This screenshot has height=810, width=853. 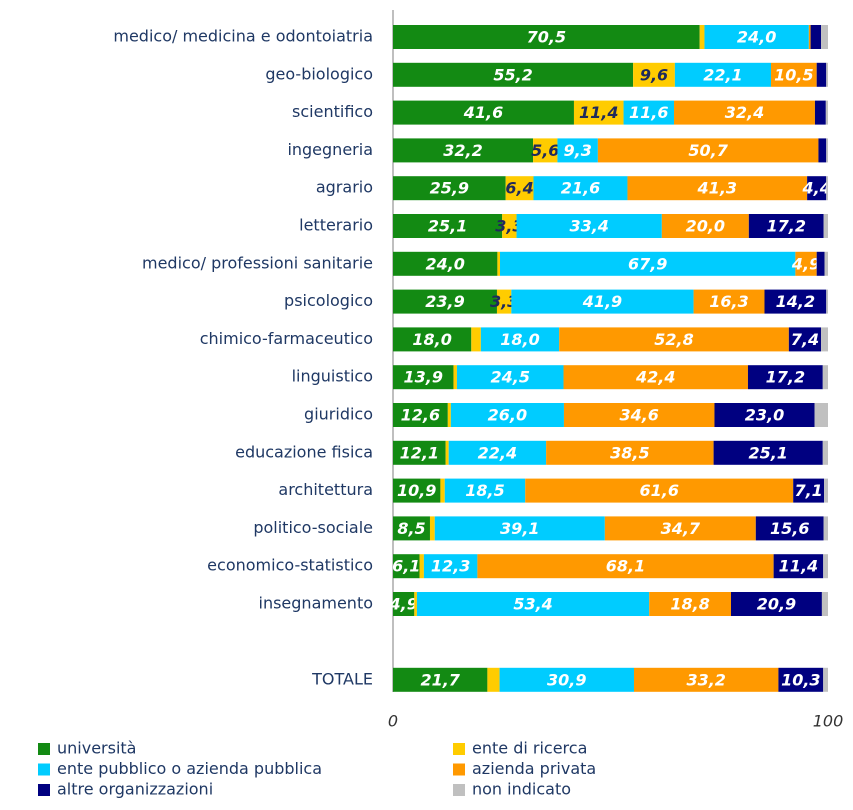 I want to click on category-label: ingegneria, so click(x=330, y=149).